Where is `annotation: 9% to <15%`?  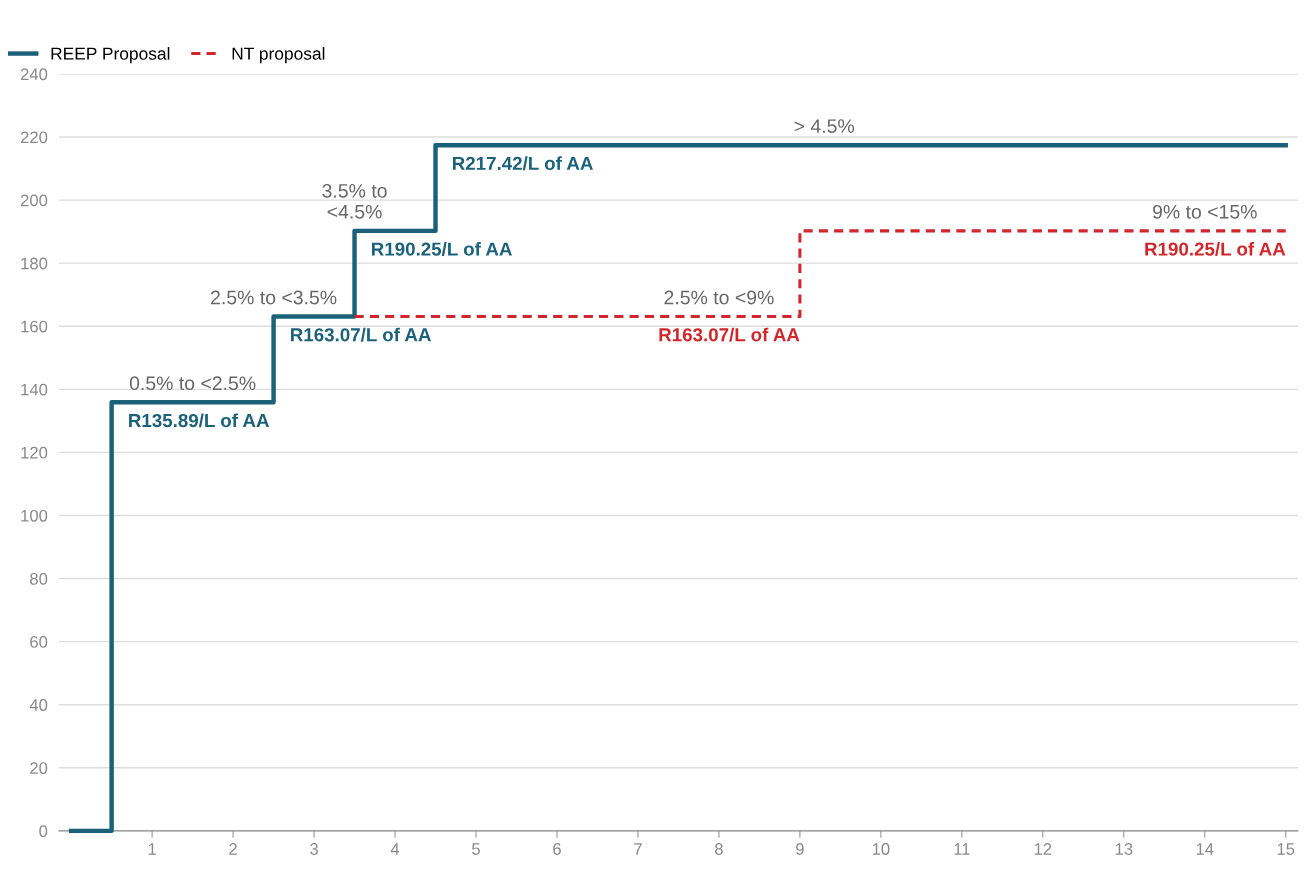 annotation: 9% to <15% is located at coordinates (1204, 211).